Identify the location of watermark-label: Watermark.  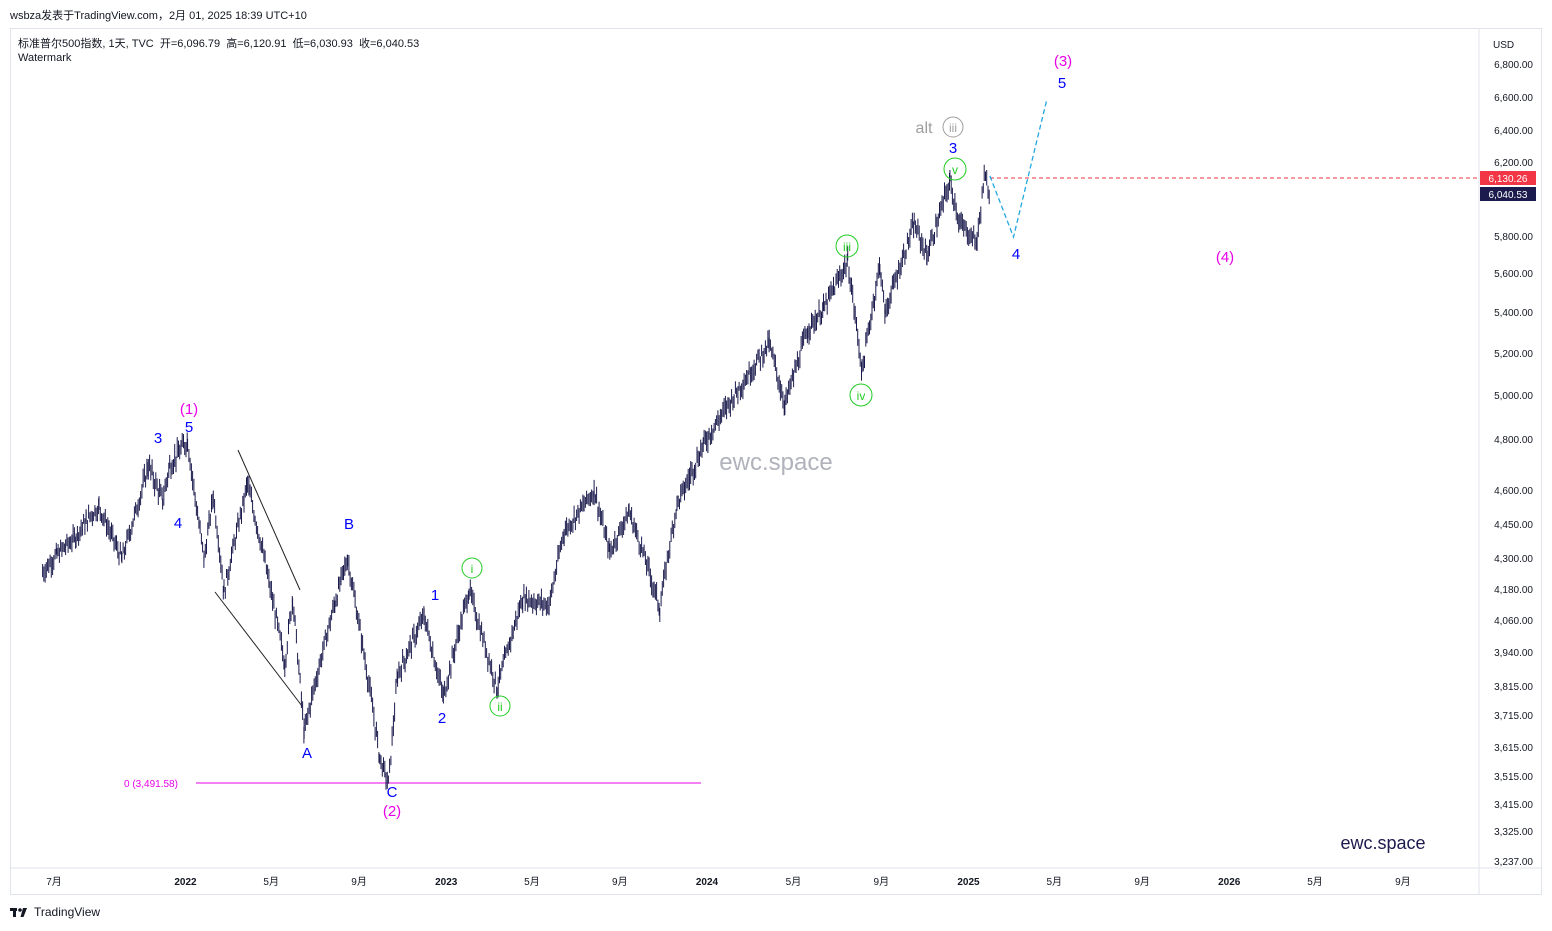
(45, 58).